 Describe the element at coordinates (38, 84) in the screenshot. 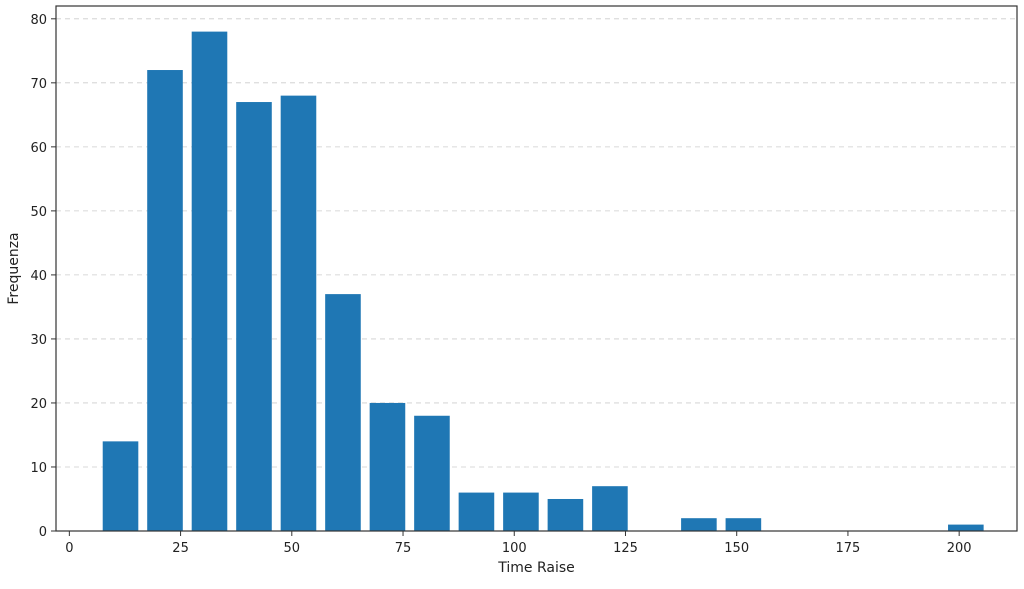

I see `y-tick-label-70: 70` at that location.